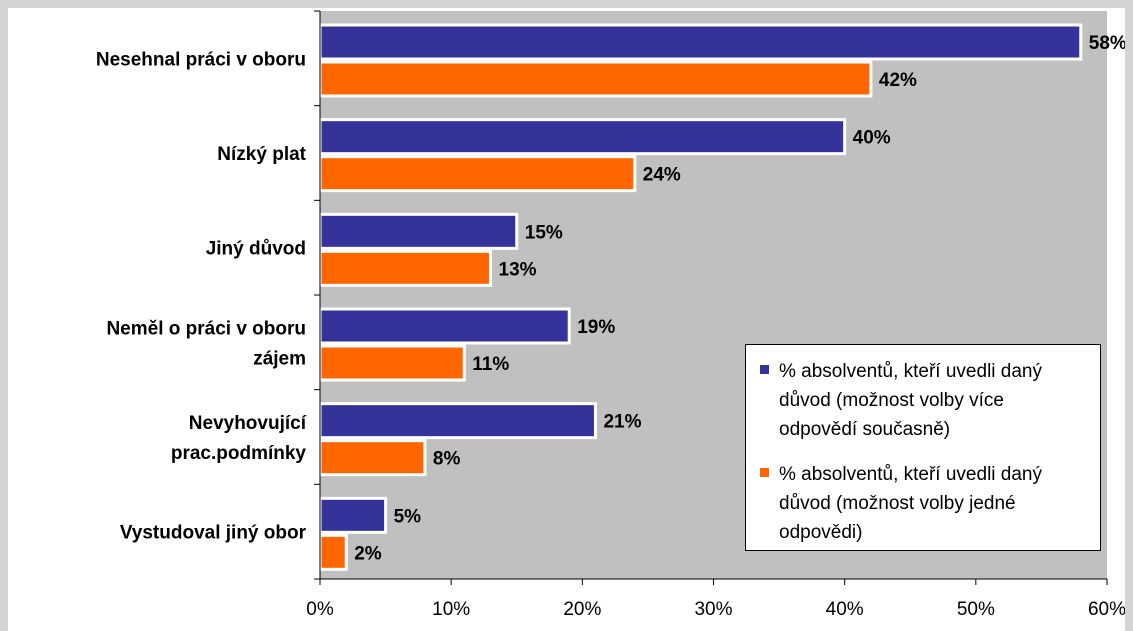  I want to click on legend-line: důvod (možnost volby více, so click(891, 400).